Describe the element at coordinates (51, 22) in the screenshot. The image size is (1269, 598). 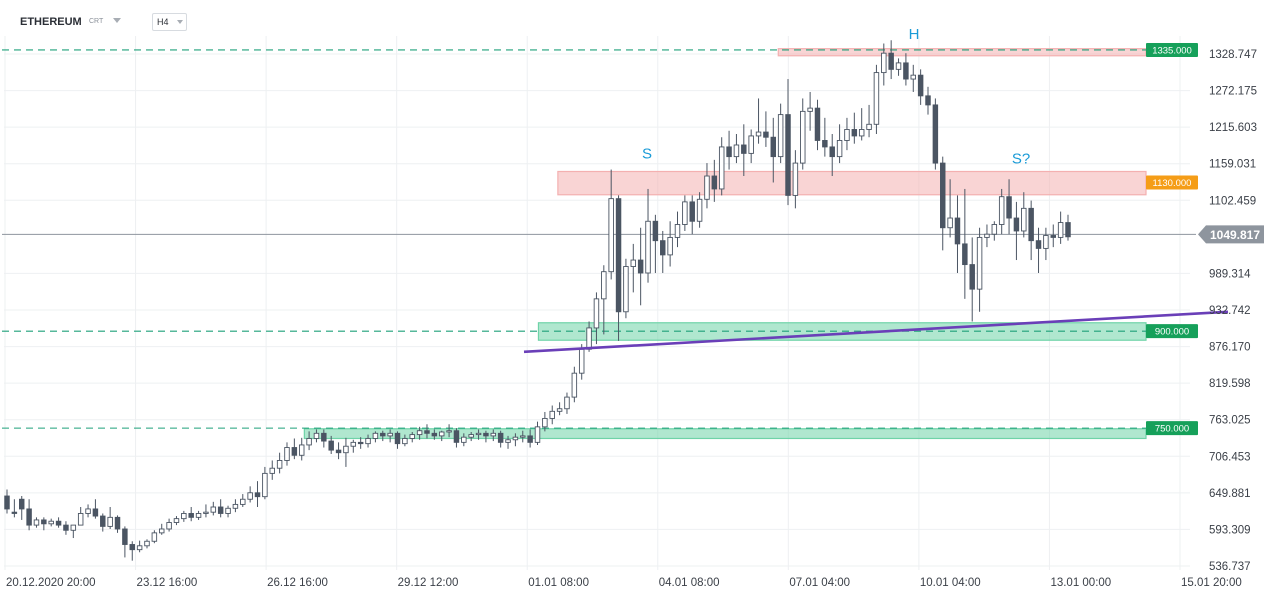
I see `symbol-name: ETHEREUM` at that location.